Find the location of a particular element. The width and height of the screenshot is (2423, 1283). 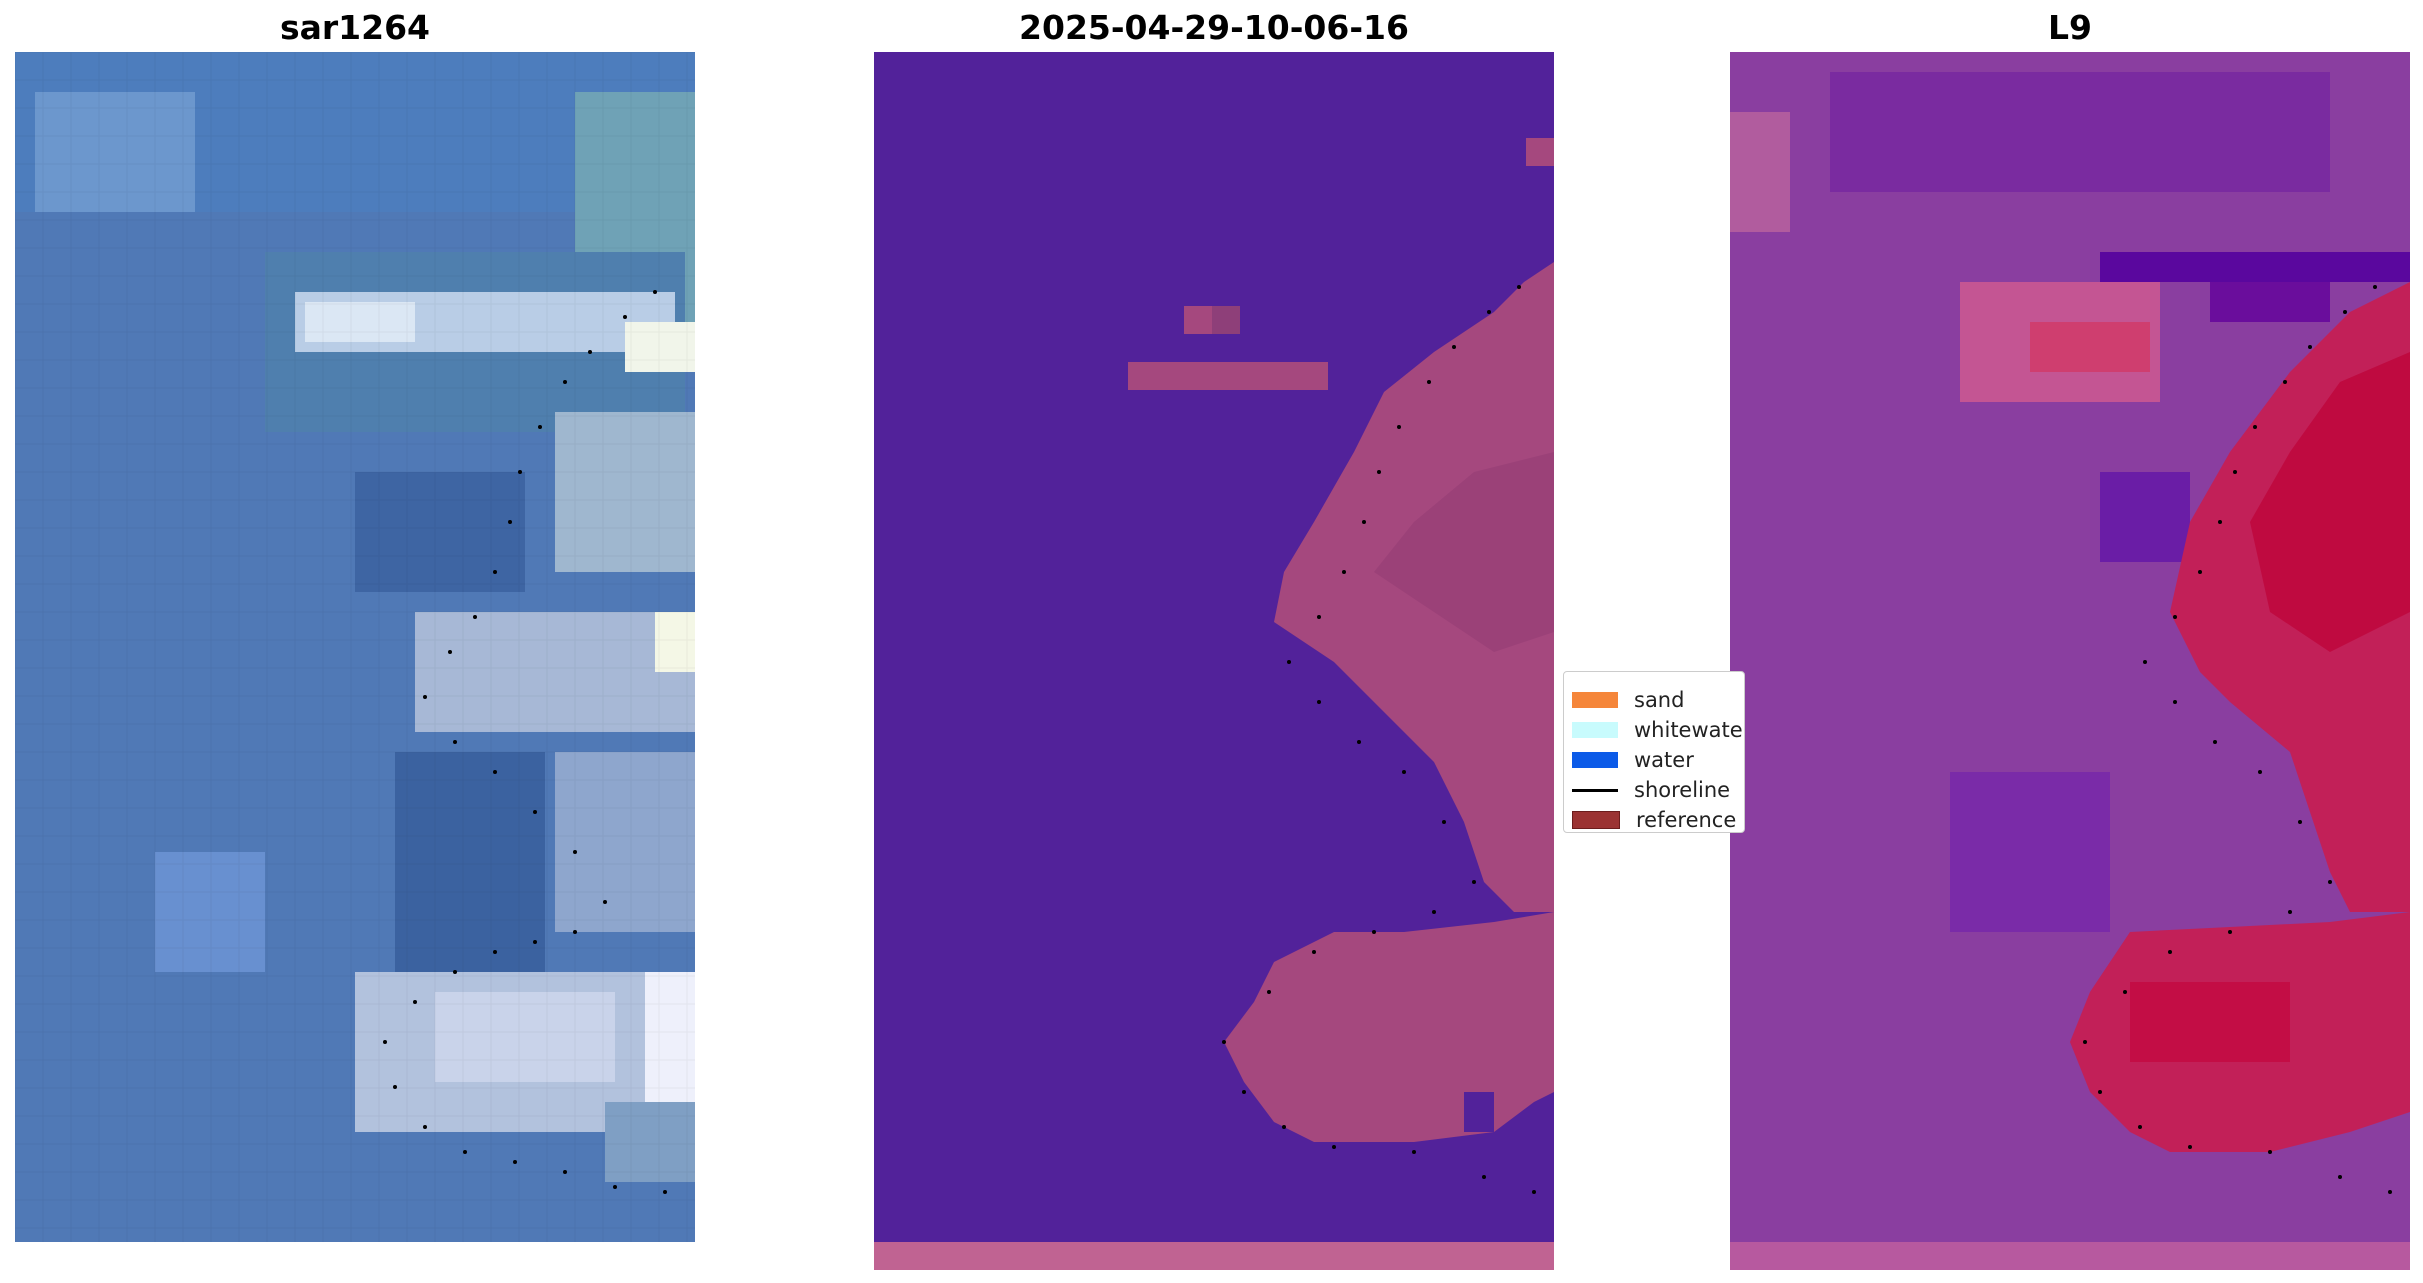

legend-swatch-whitewater is located at coordinates (1595, 730).